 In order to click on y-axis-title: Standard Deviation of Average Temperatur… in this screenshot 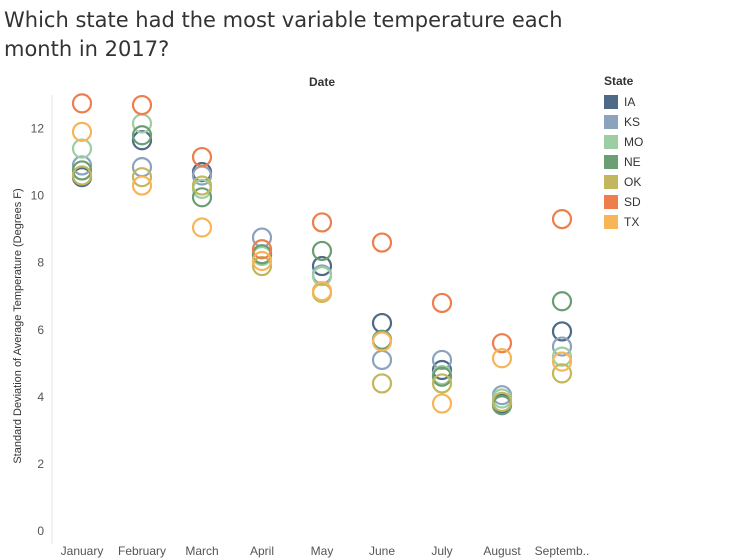, I will do `click(18, 325)`.